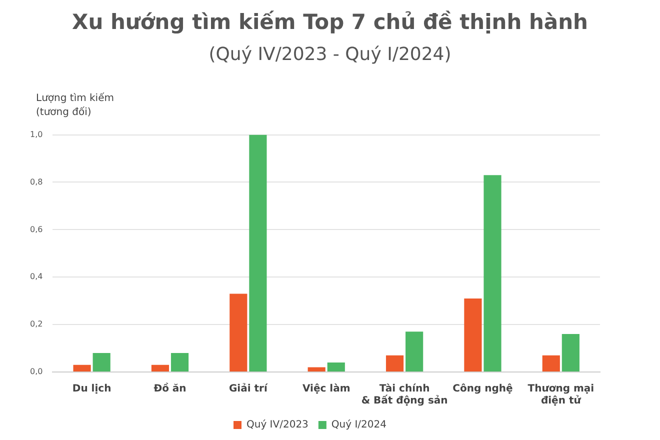 The width and height of the screenshot is (660, 440). Describe the element at coordinates (36, 371) in the screenshot. I see `y-tick-label: 0,0` at that location.